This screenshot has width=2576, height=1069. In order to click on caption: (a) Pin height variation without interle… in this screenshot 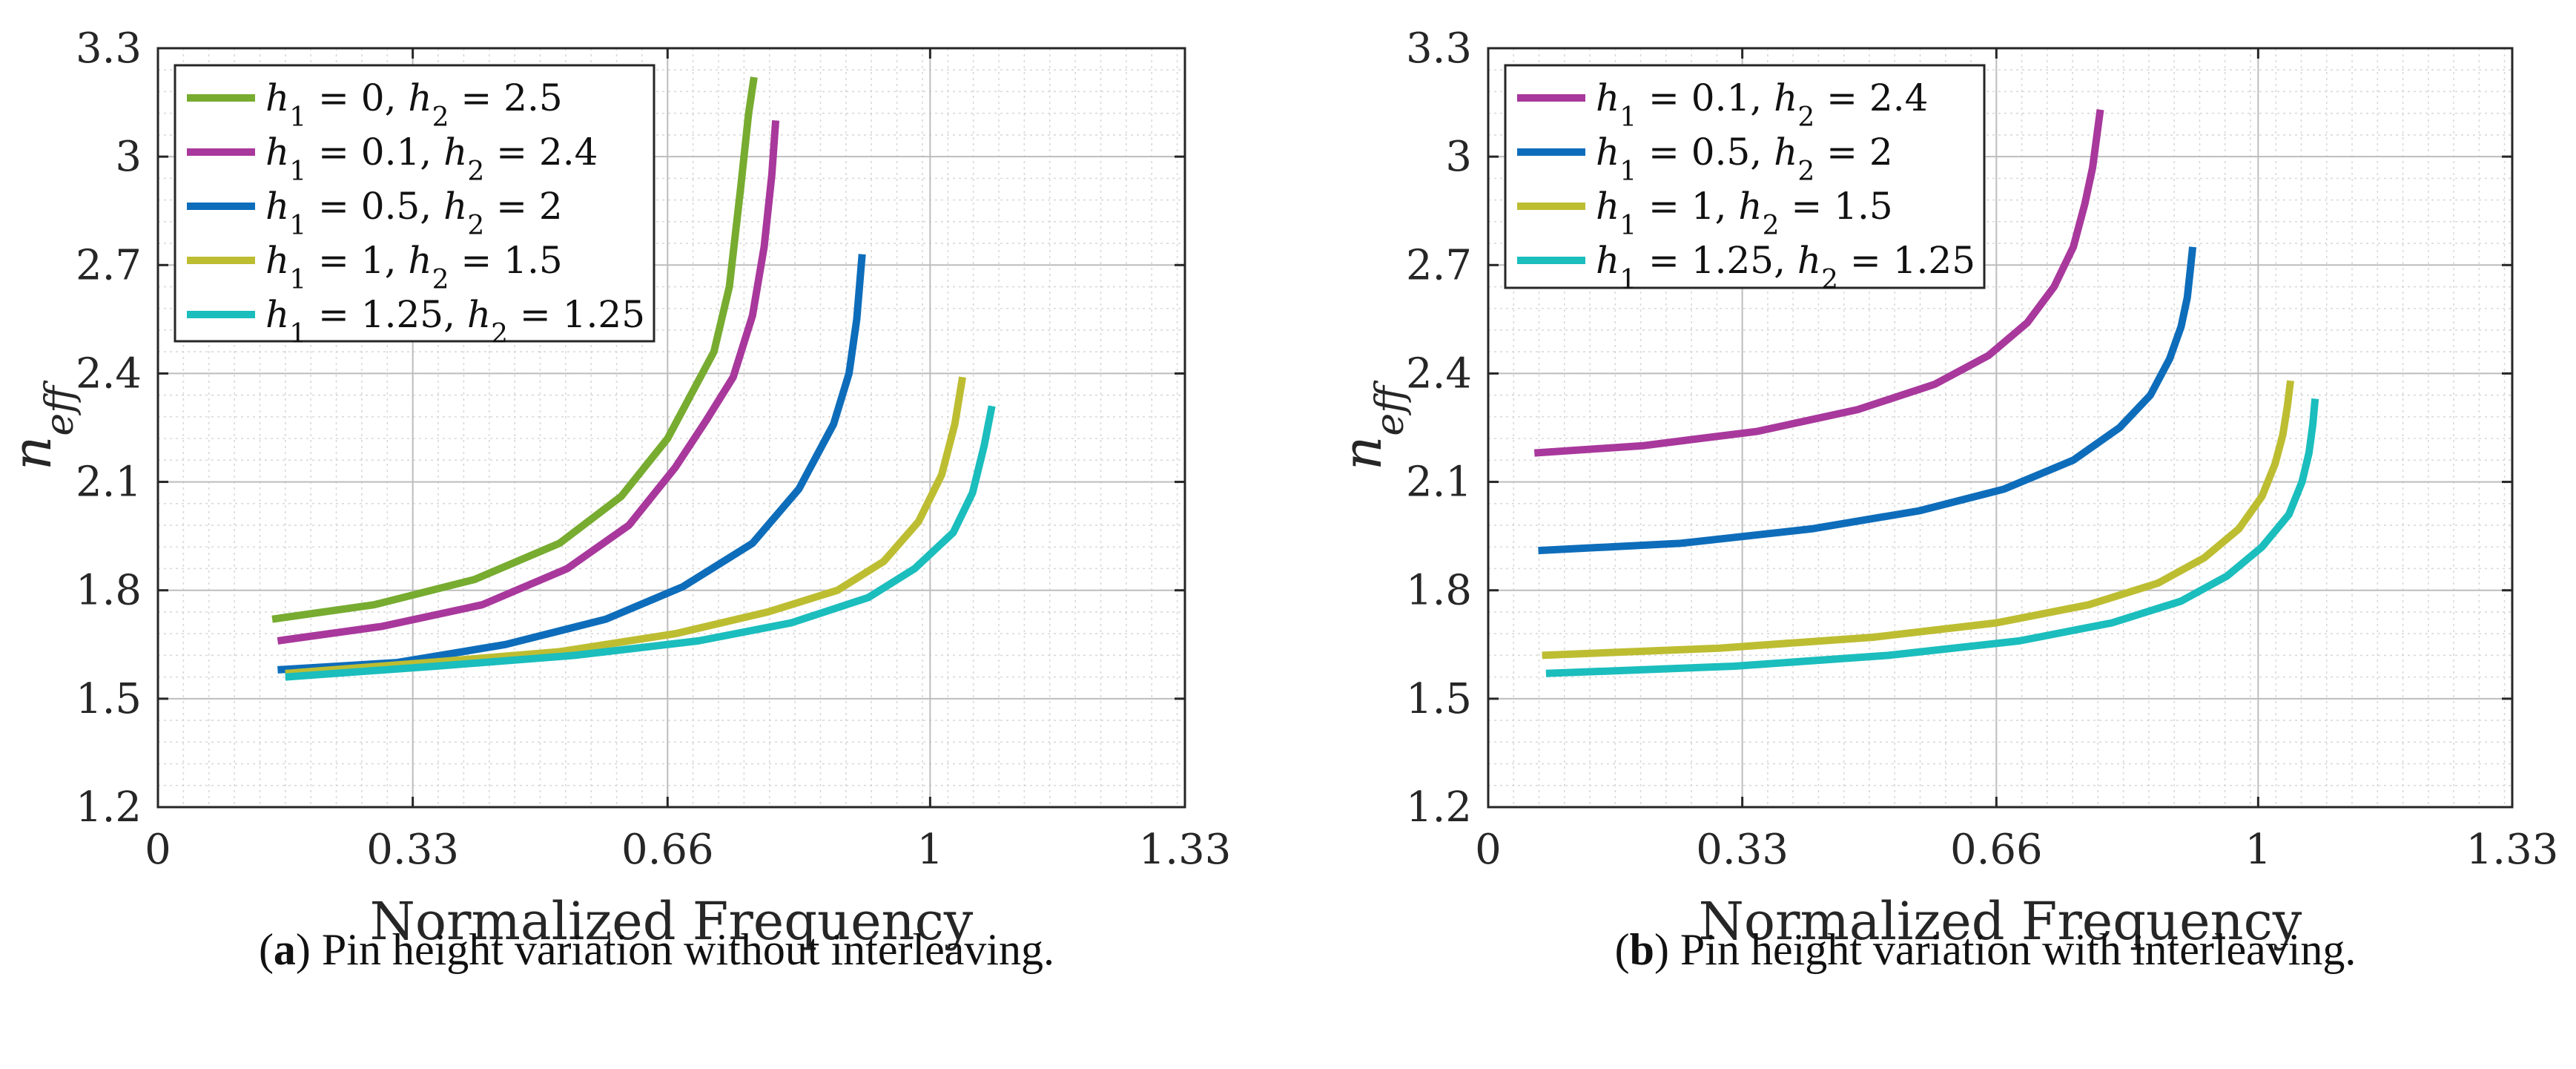, I will do `click(656, 949)`.